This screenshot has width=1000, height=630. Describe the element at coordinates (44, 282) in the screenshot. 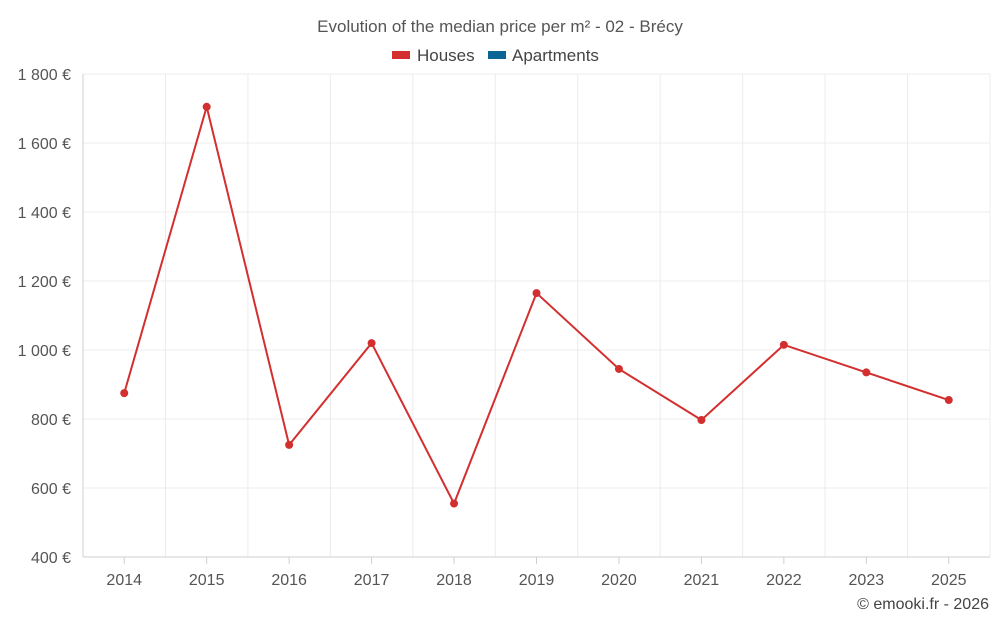

I see `y-tick-label: 1 200 €` at that location.